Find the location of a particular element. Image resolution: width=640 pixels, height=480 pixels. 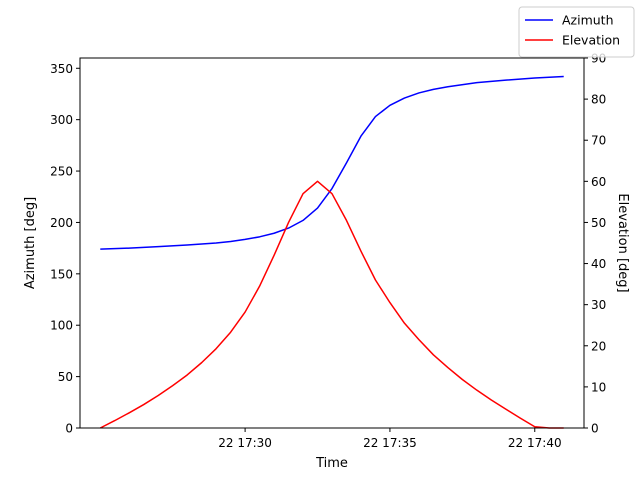

y-axis-right-label: Elevation [deg] is located at coordinates (622, 242).